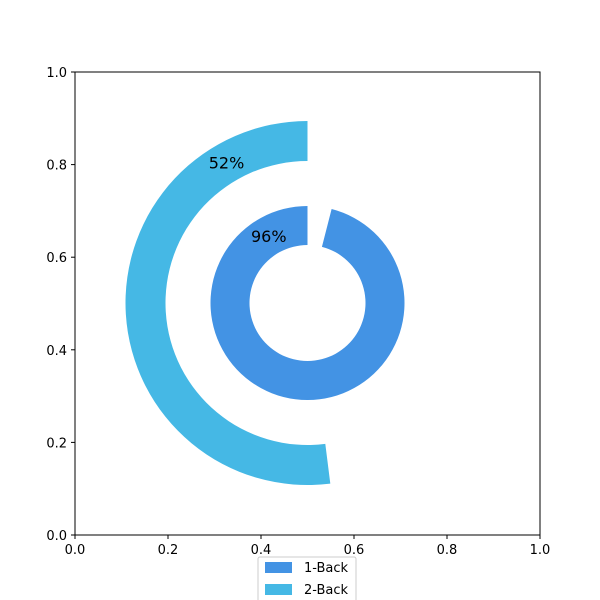  Describe the element at coordinates (56, 536) in the screenshot. I see `y-tick-label: 0.0` at that location.